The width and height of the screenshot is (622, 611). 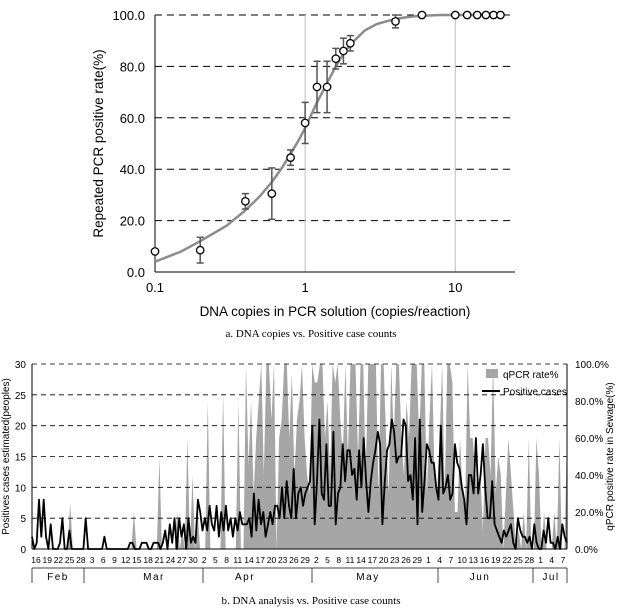 I want to click on month-label: Jul, so click(x=550, y=577).